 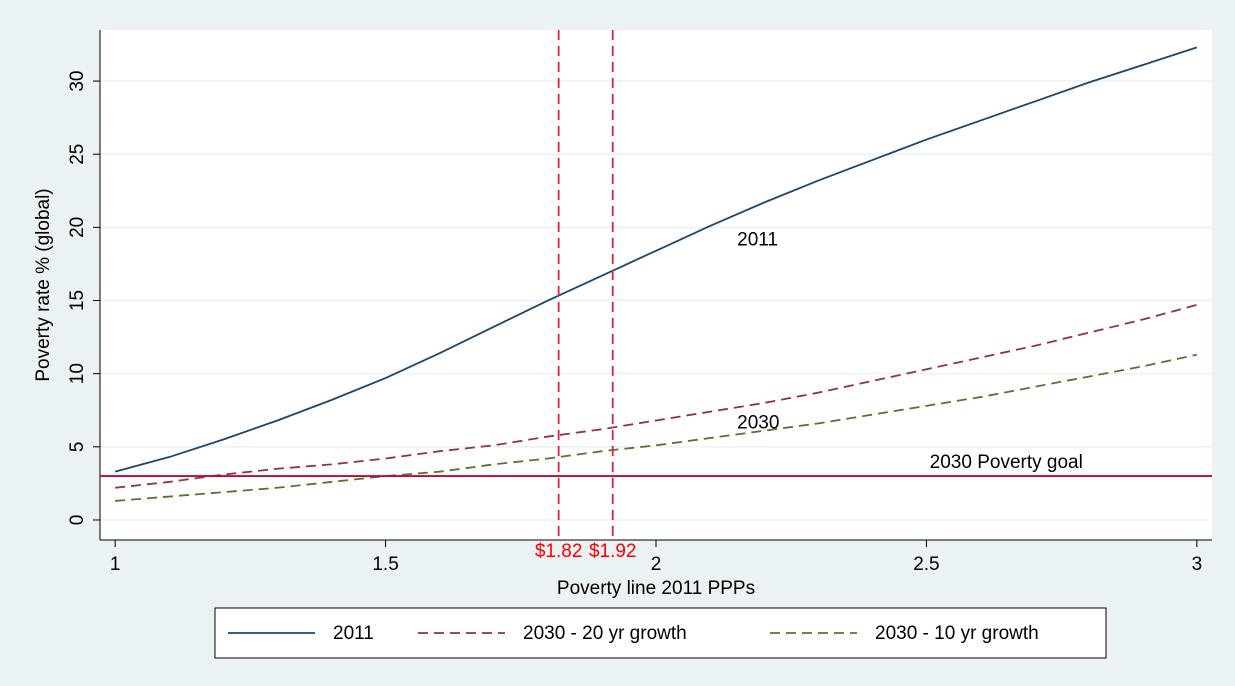 What do you see at coordinates (656, 564) in the screenshot?
I see `x-tick-label: 2` at bounding box center [656, 564].